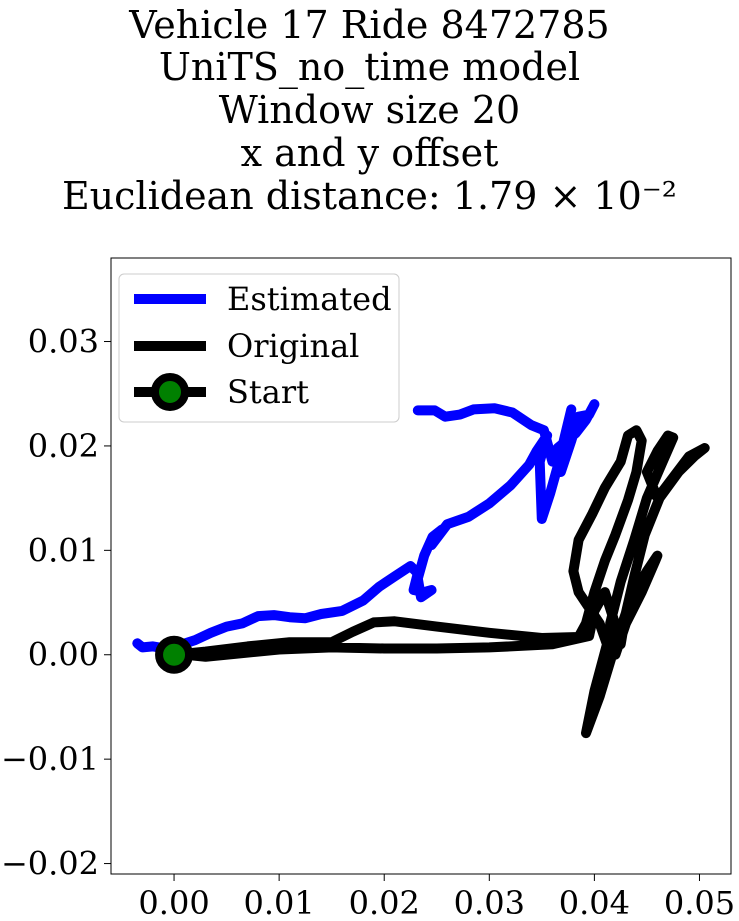 The width and height of the screenshot is (739, 921). Describe the element at coordinates (369, 153) in the screenshot. I see `chart-title-line-4: x and y offset` at that location.